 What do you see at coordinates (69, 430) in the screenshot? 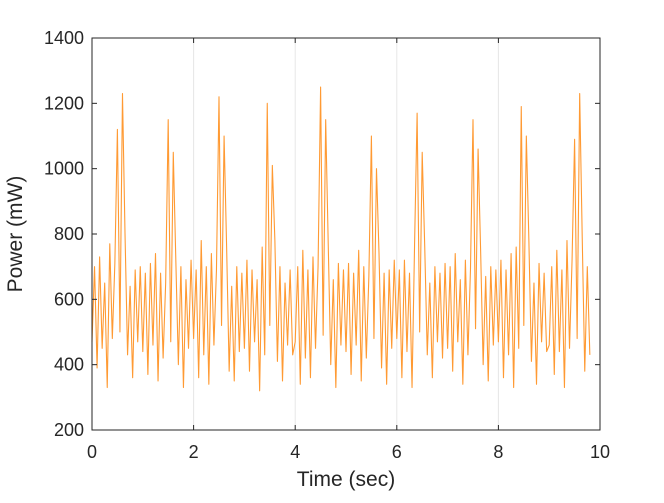
I see `y-tick-label: 200` at bounding box center [69, 430].